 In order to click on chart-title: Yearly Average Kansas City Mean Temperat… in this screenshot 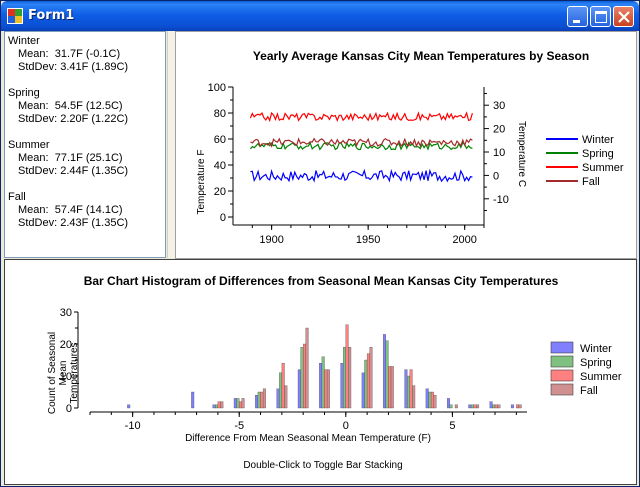, I will do `click(421, 56)`.